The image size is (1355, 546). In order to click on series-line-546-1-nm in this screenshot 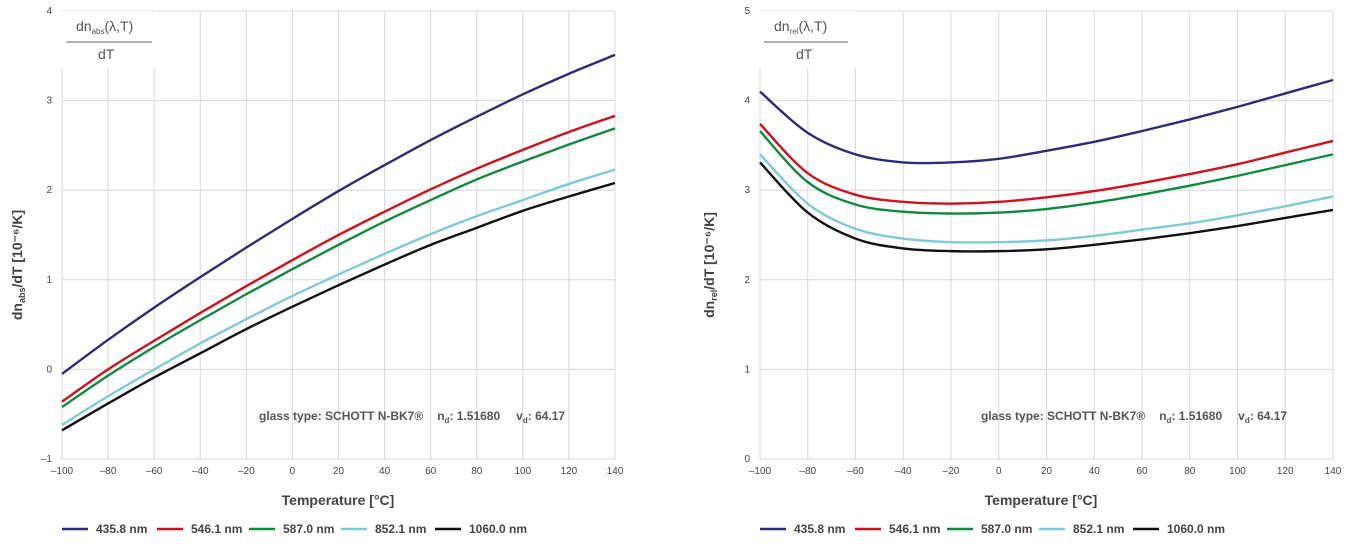, I will do `click(1046, 164)`.